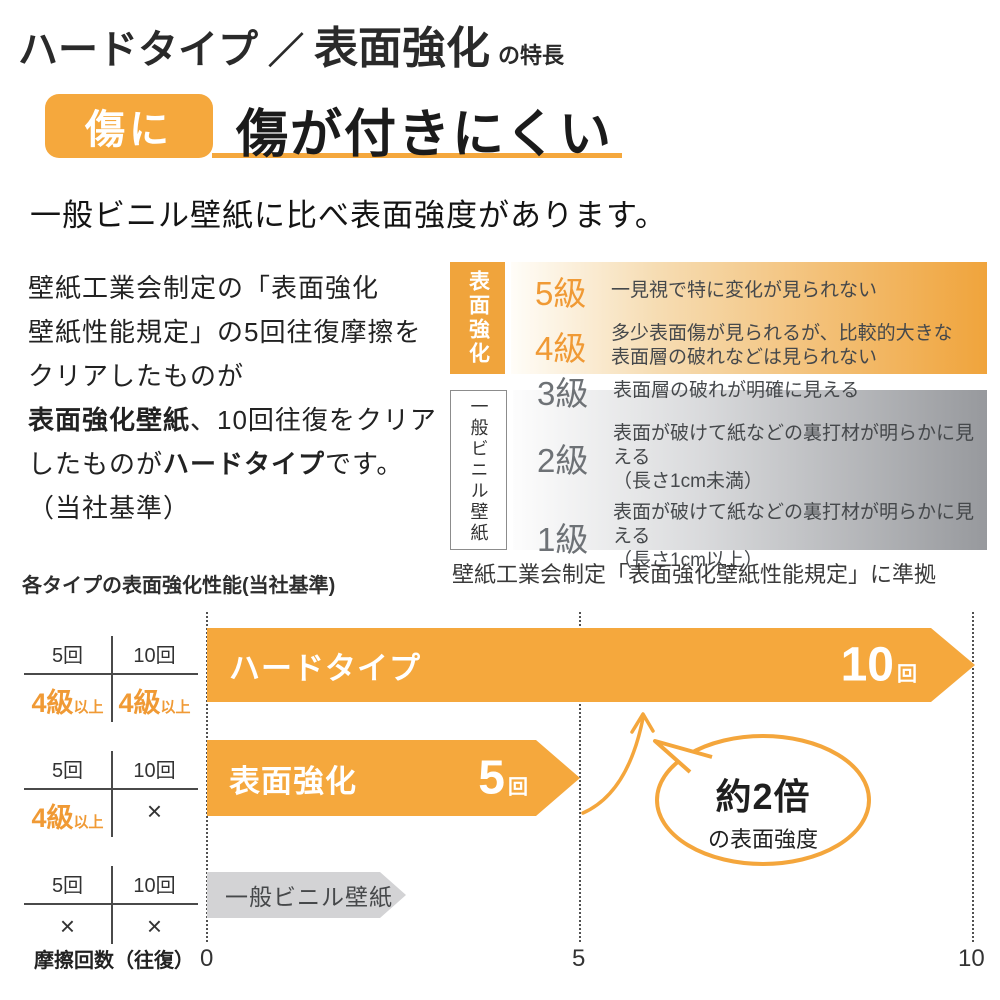  I want to click on grade-desc-line: 表面層の破れなどは見られない, so click(744, 357).